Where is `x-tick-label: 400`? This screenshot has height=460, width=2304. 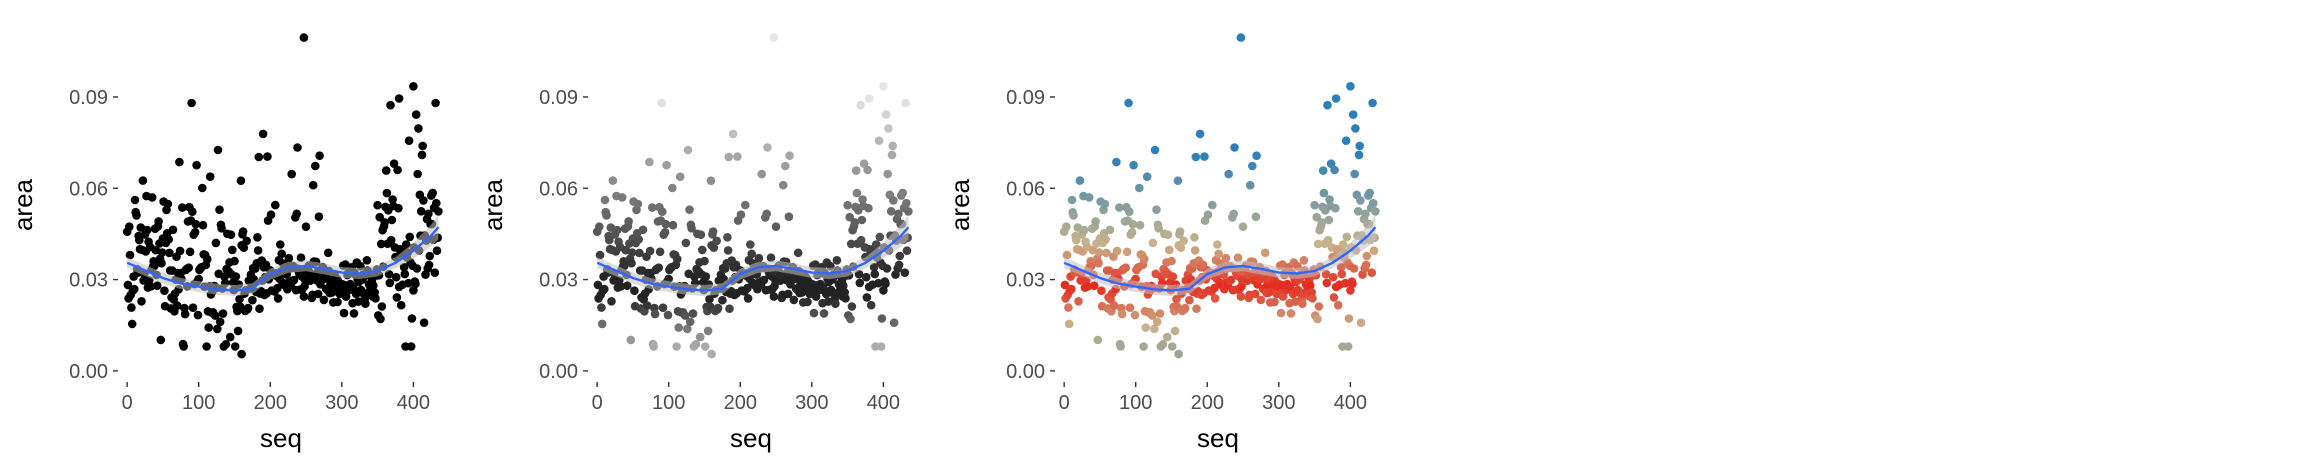 x-tick-label: 400 is located at coordinates (883, 403).